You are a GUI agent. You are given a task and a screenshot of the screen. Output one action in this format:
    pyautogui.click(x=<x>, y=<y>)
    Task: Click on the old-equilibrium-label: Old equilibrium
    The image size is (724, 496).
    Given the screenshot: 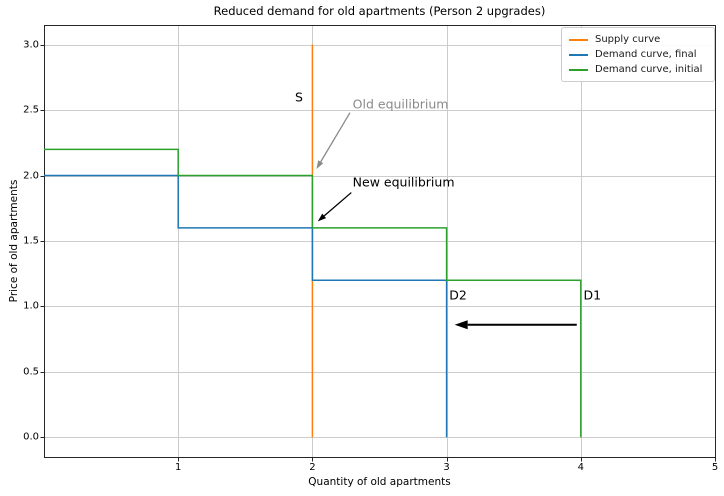 What is the action you would take?
    pyautogui.click(x=400, y=104)
    